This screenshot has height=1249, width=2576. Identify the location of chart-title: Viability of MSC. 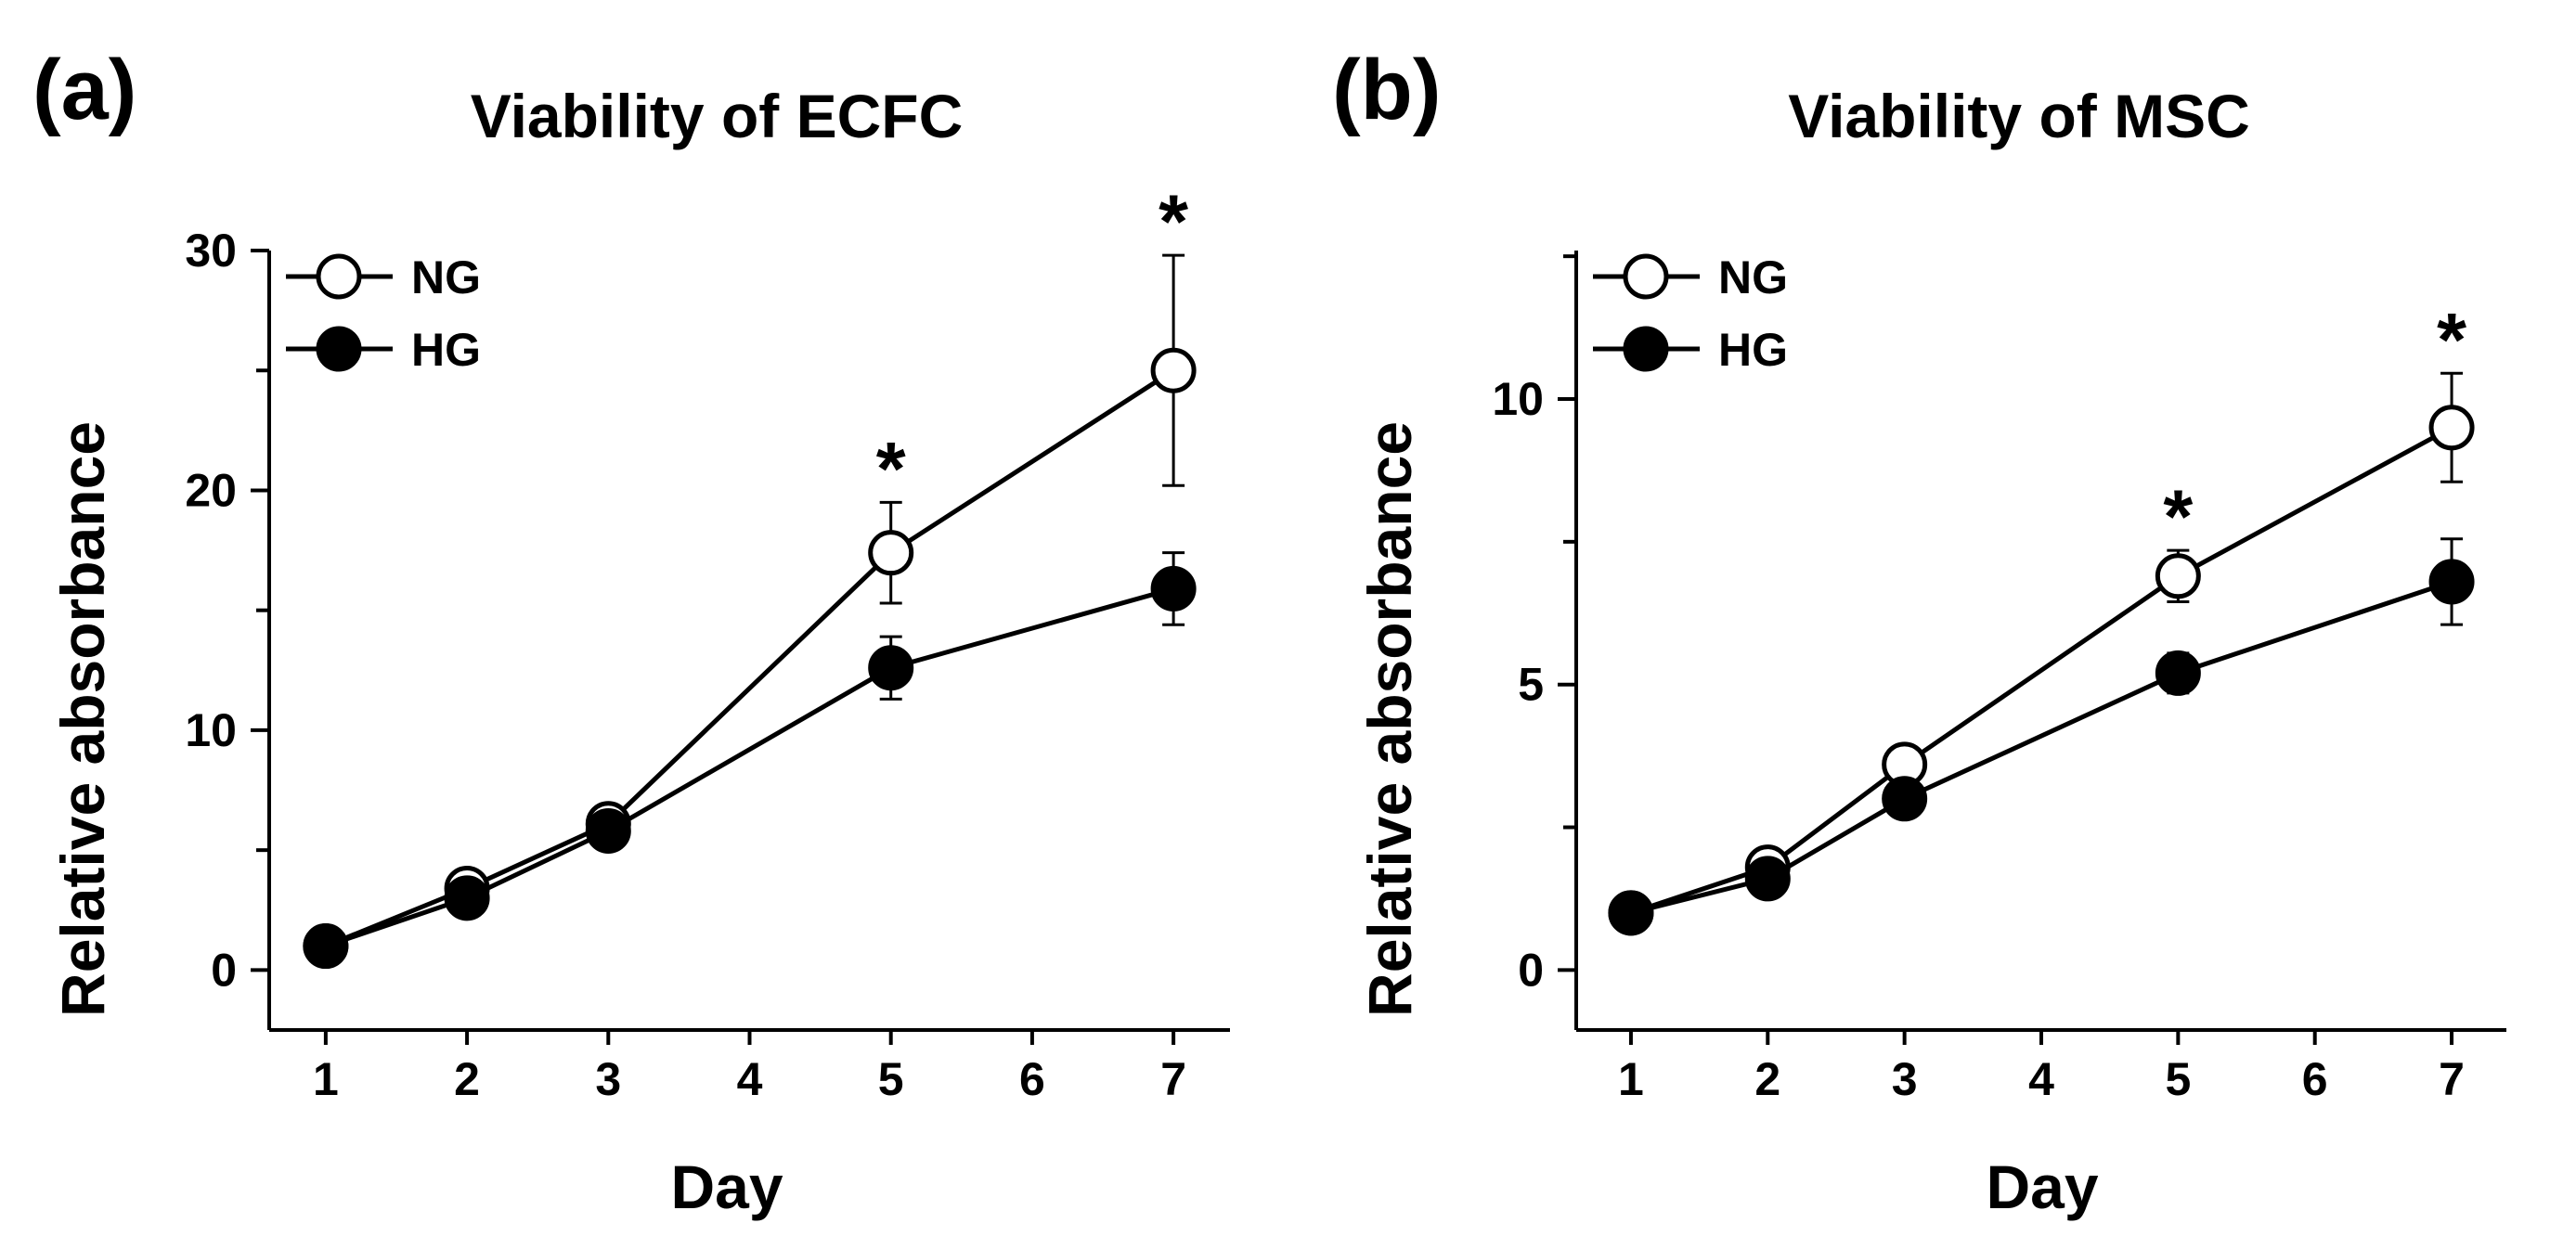
(2019, 116).